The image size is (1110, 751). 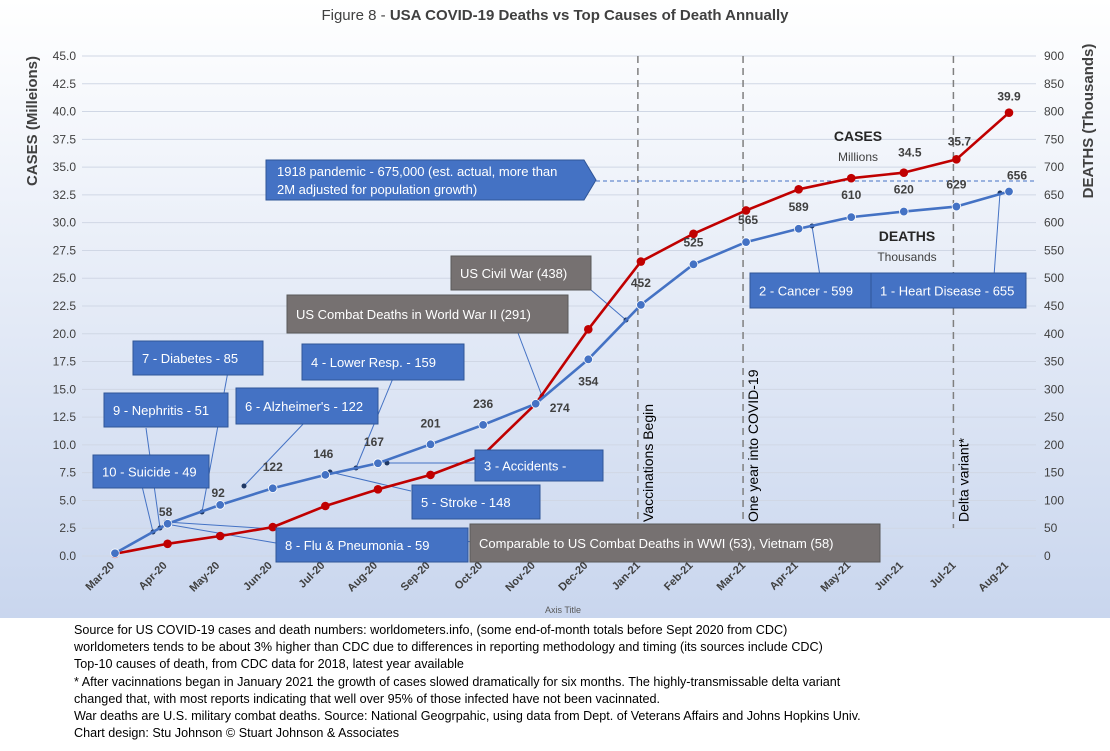 What do you see at coordinates (513, 273) in the screenshot?
I see `annotation-box-text: US Civil War (438)` at bounding box center [513, 273].